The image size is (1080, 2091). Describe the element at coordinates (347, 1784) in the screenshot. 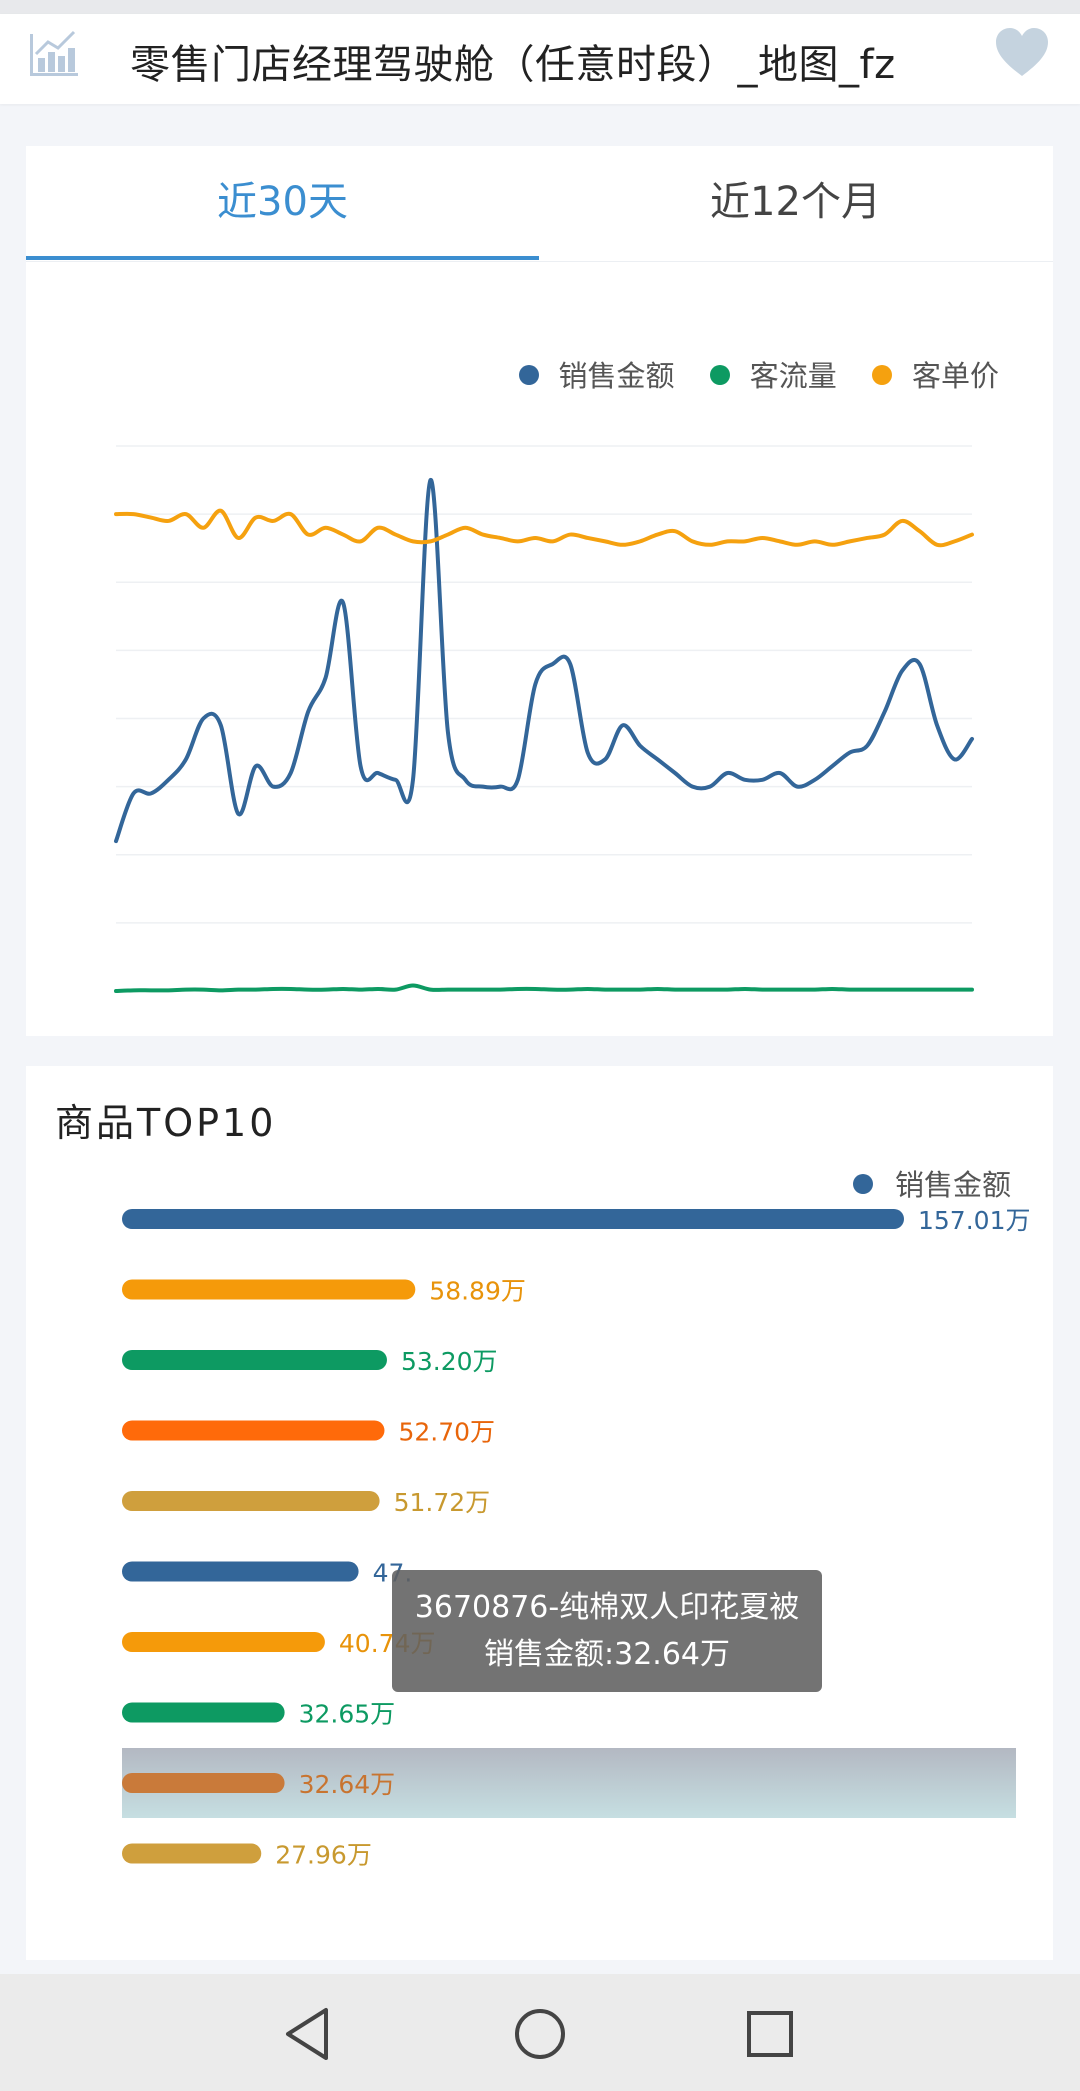

I see `bar-value-label: 32.64万` at that location.